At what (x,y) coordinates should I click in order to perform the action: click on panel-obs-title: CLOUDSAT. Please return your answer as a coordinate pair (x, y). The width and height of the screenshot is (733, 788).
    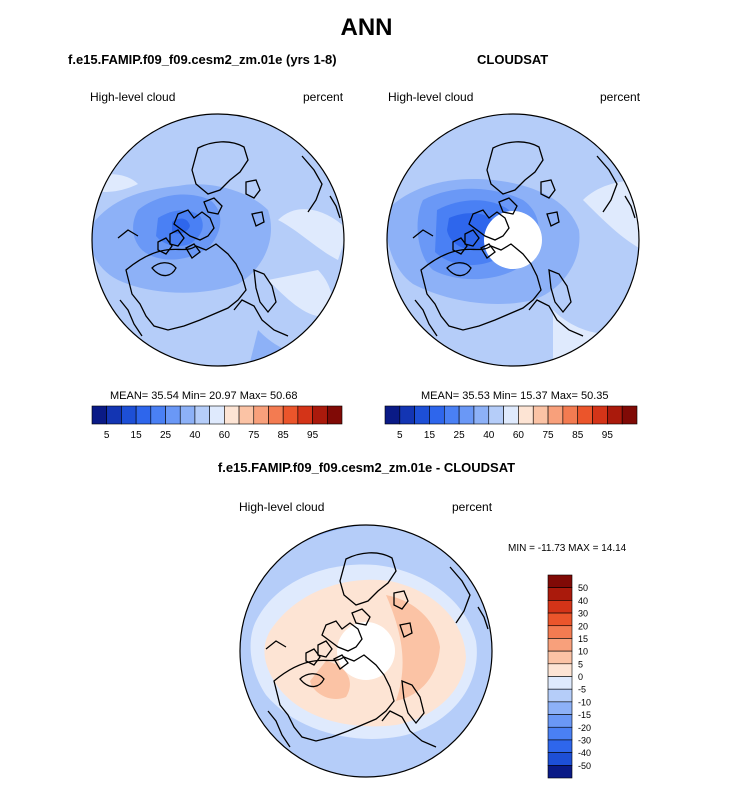
    Looking at the image, I should click on (513, 59).